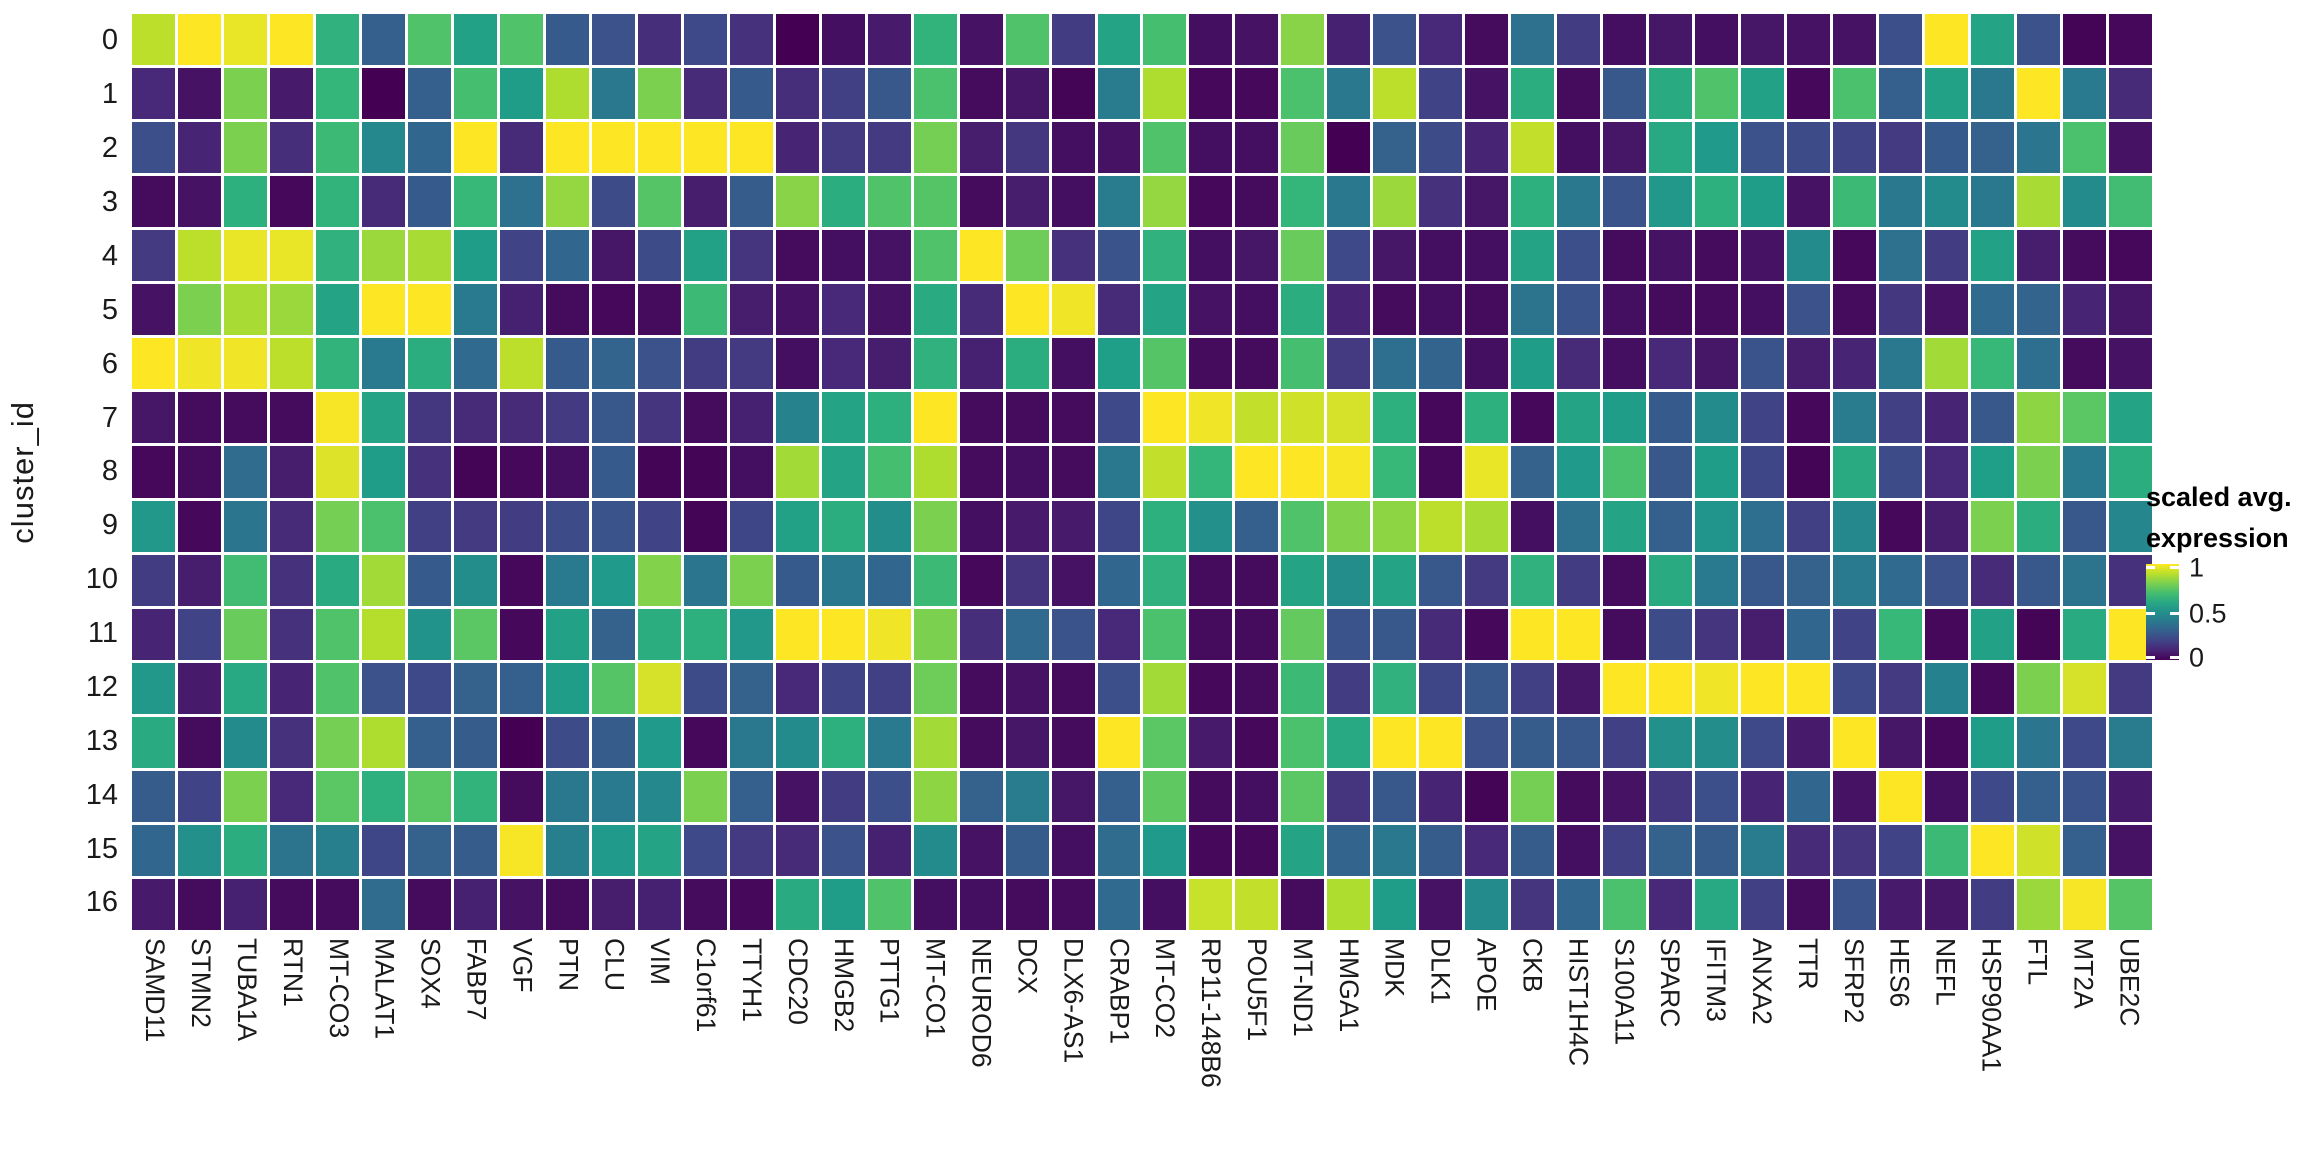 The width and height of the screenshot is (2304, 1152). What do you see at coordinates (1670, 1044) in the screenshot?
I see `x-axis-label: SPARC` at bounding box center [1670, 1044].